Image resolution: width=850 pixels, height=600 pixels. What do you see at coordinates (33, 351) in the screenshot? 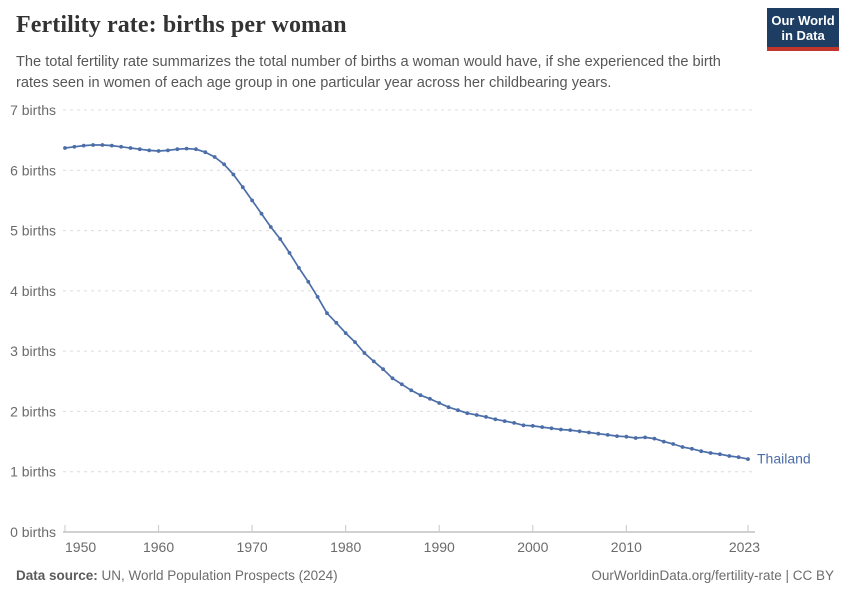
I see `y-axis-label: 3 births` at bounding box center [33, 351].